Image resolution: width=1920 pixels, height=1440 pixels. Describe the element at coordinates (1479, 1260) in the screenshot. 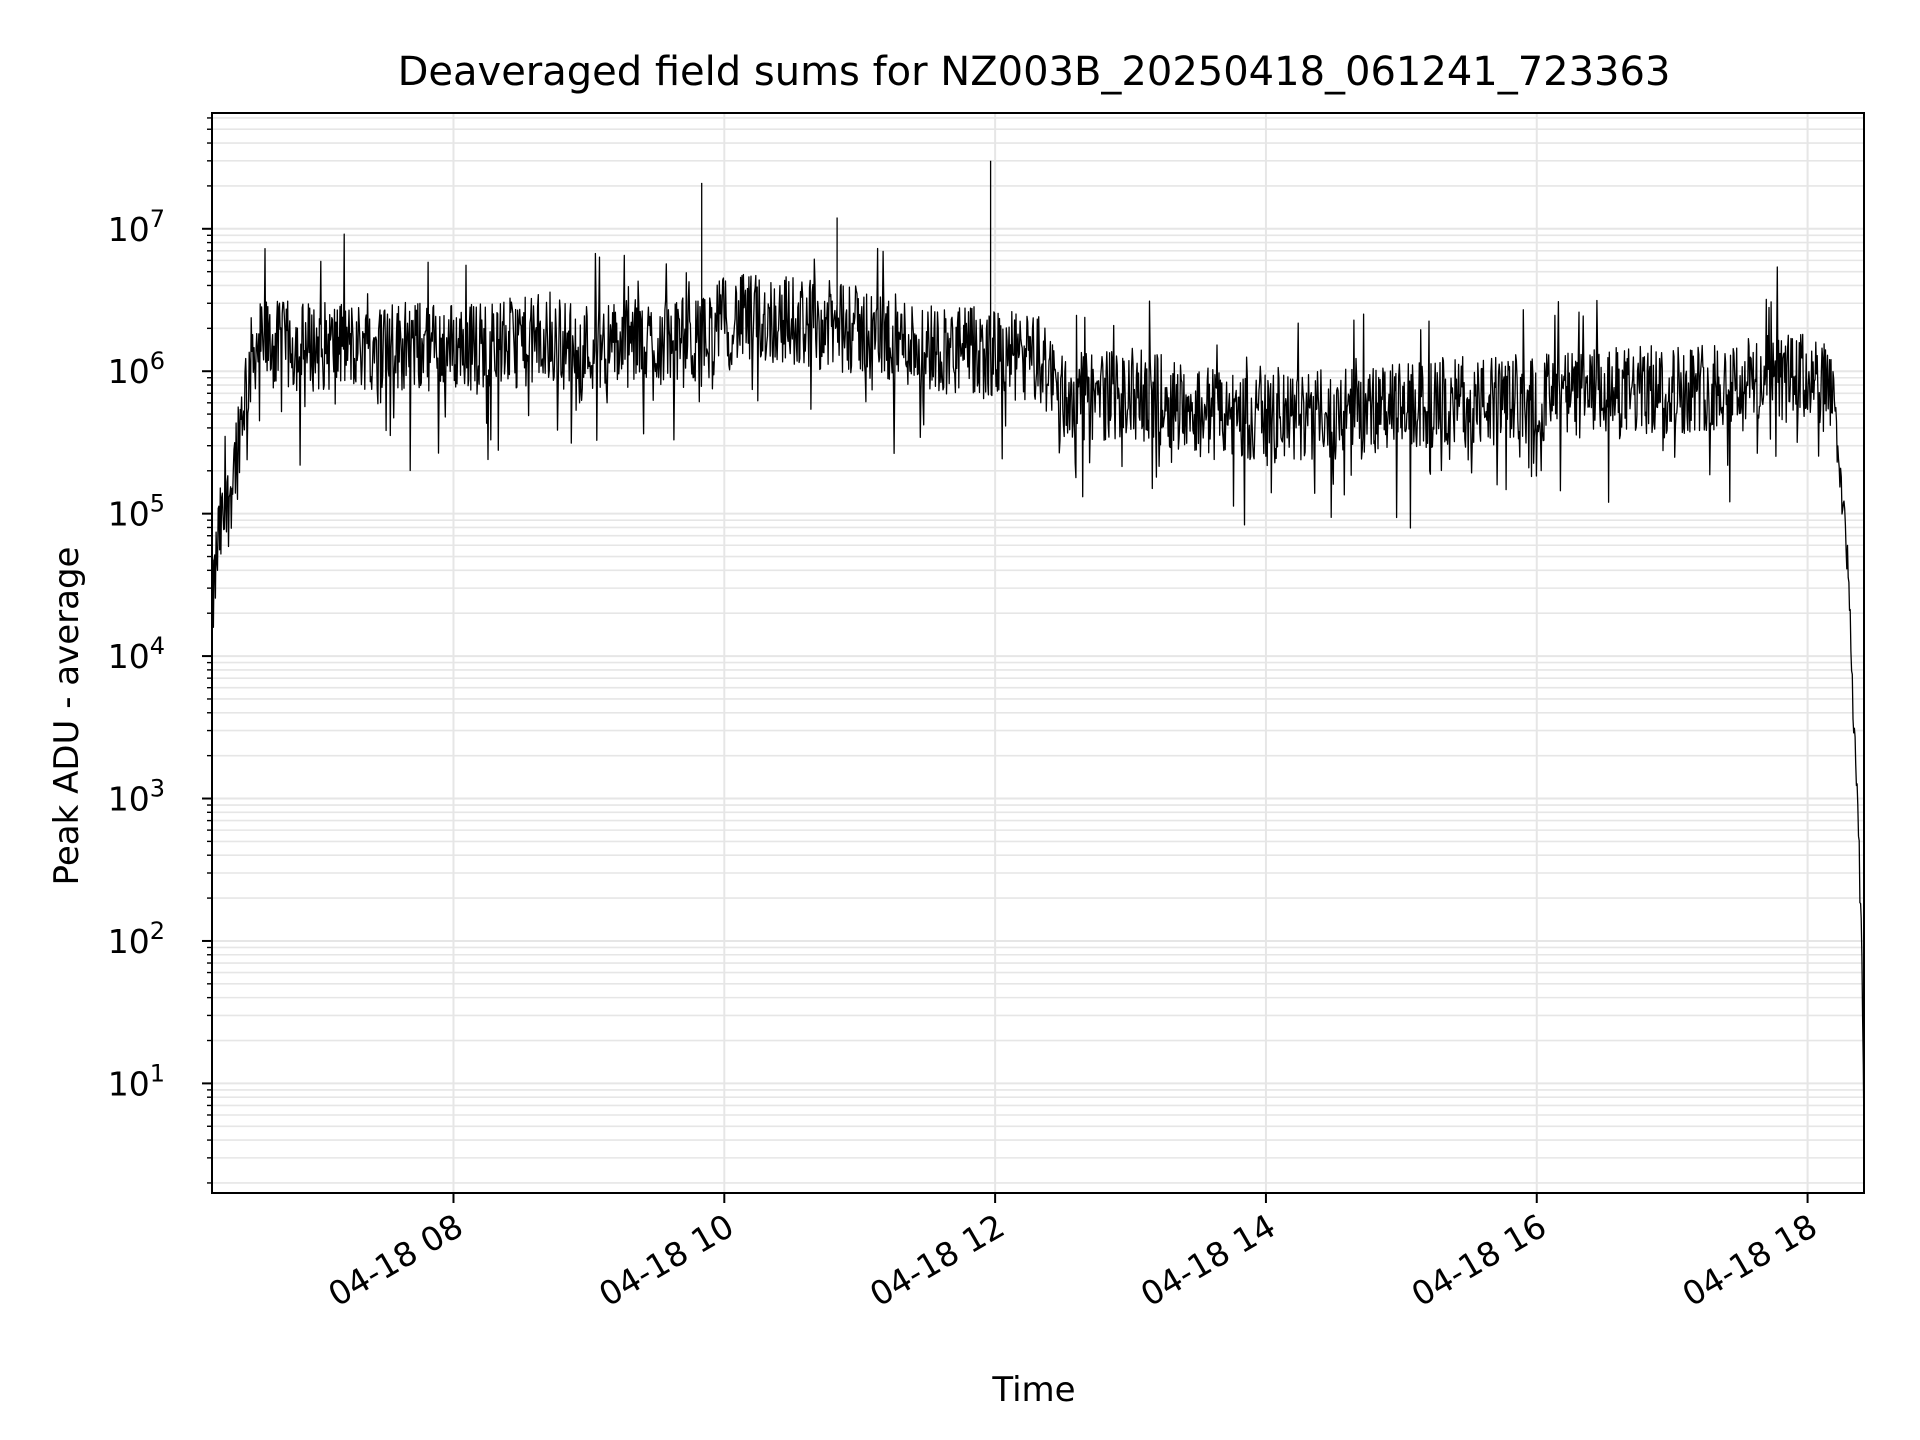

I see `x-tick-label: 04-18 16` at that location.